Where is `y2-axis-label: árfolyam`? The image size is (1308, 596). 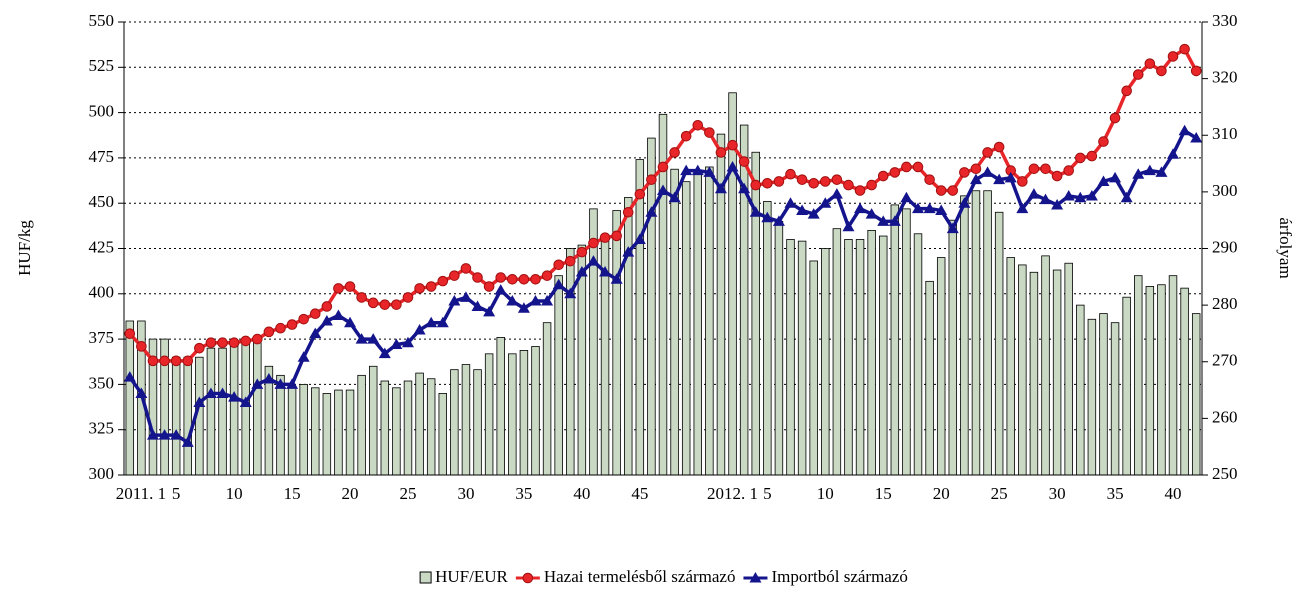
y2-axis-label: árfolyam is located at coordinates (1285, 247).